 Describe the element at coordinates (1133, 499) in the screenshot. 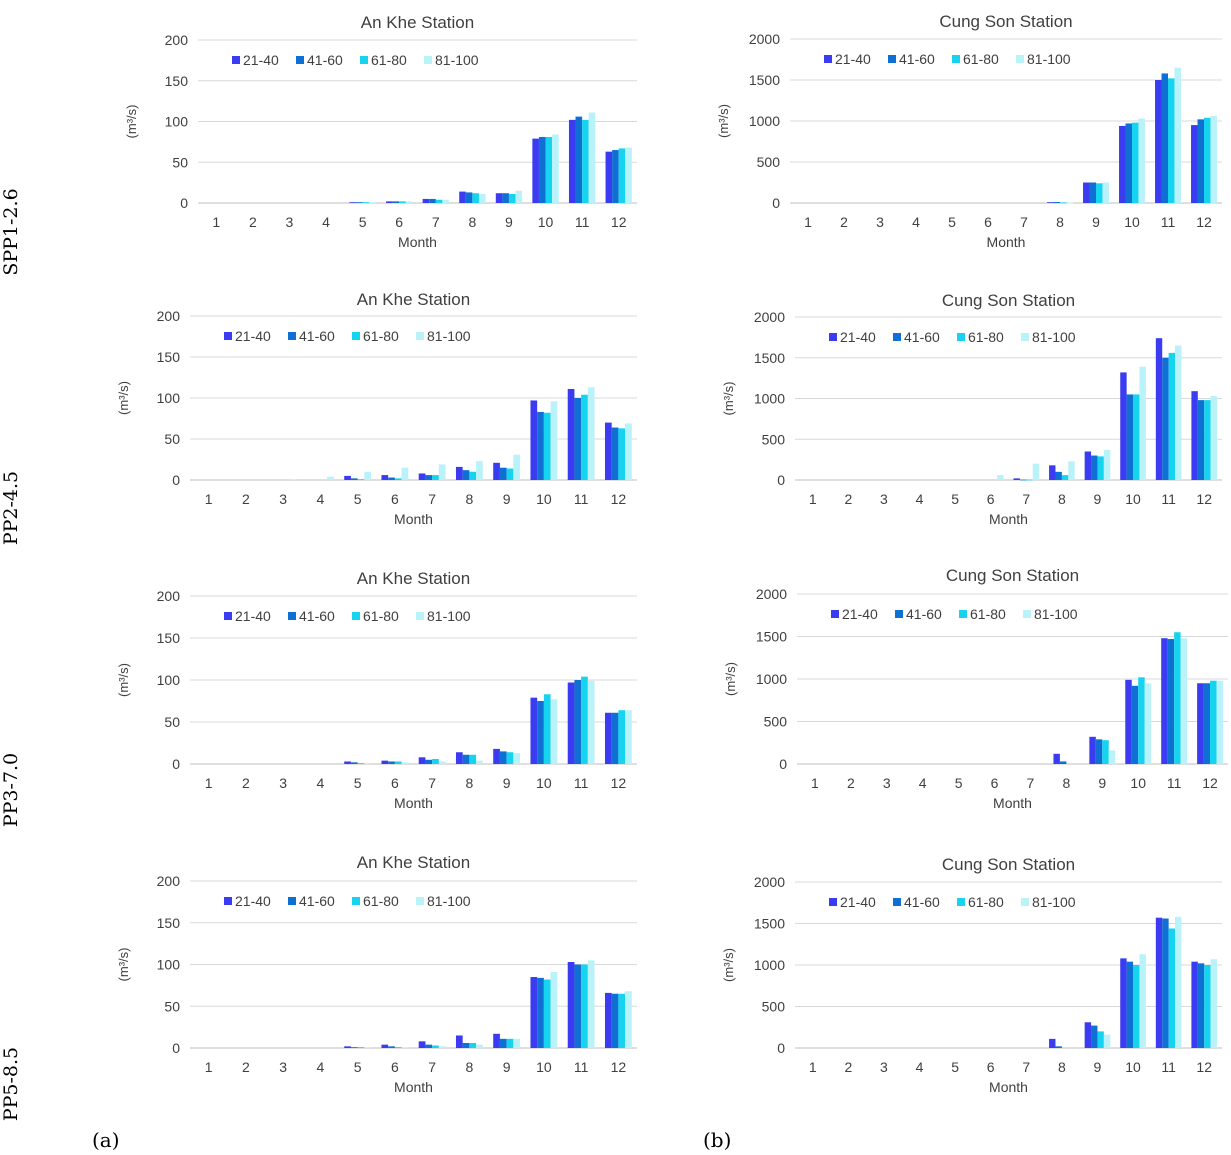

I see `x-tick-label: 10` at that location.